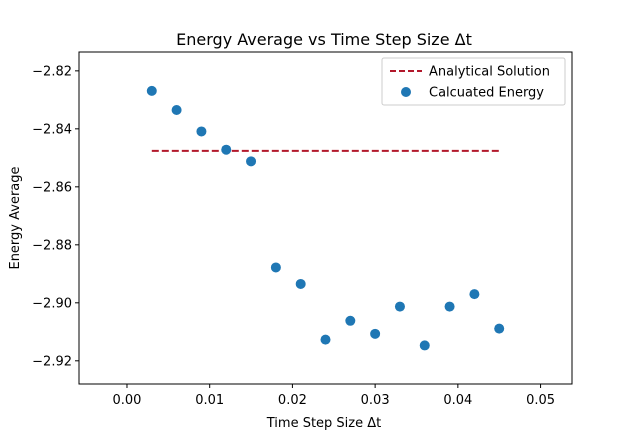 This screenshot has width=635, height=433. I want to click on x-tick-label: 0.05, so click(540, 400).